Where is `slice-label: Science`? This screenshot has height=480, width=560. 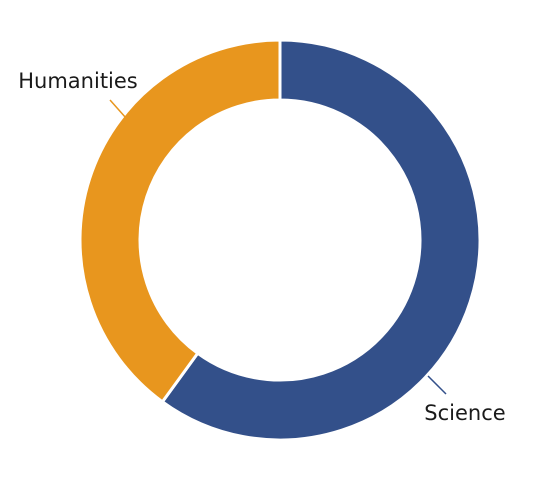
slice-label: Science is located at coordinates (464, 413).